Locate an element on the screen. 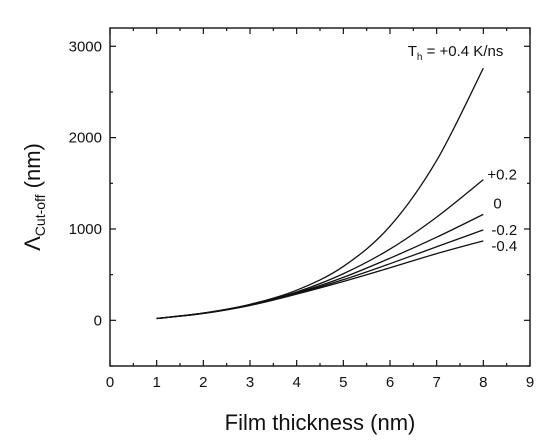 This screenshot has width=558, height=445. y-axis-title: ΛCut-off (nm) is located at coordinates (34, 197).